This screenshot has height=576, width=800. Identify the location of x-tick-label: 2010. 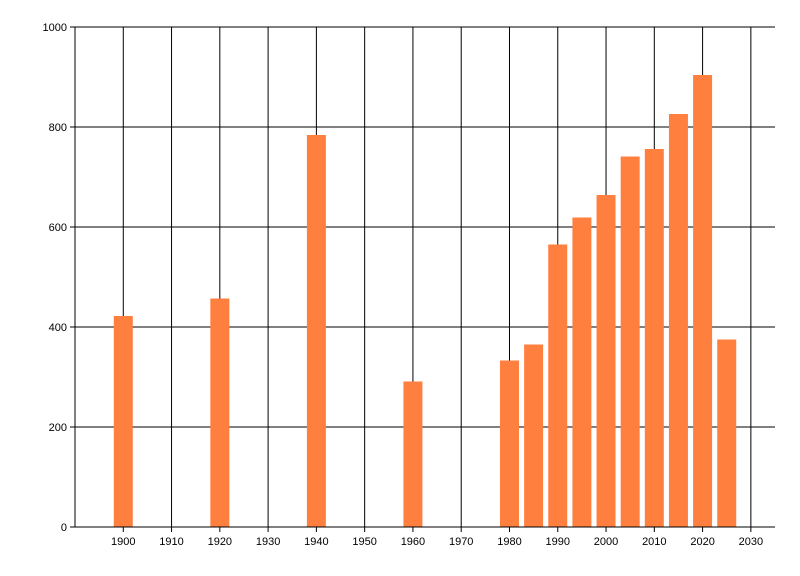
(654, 542).